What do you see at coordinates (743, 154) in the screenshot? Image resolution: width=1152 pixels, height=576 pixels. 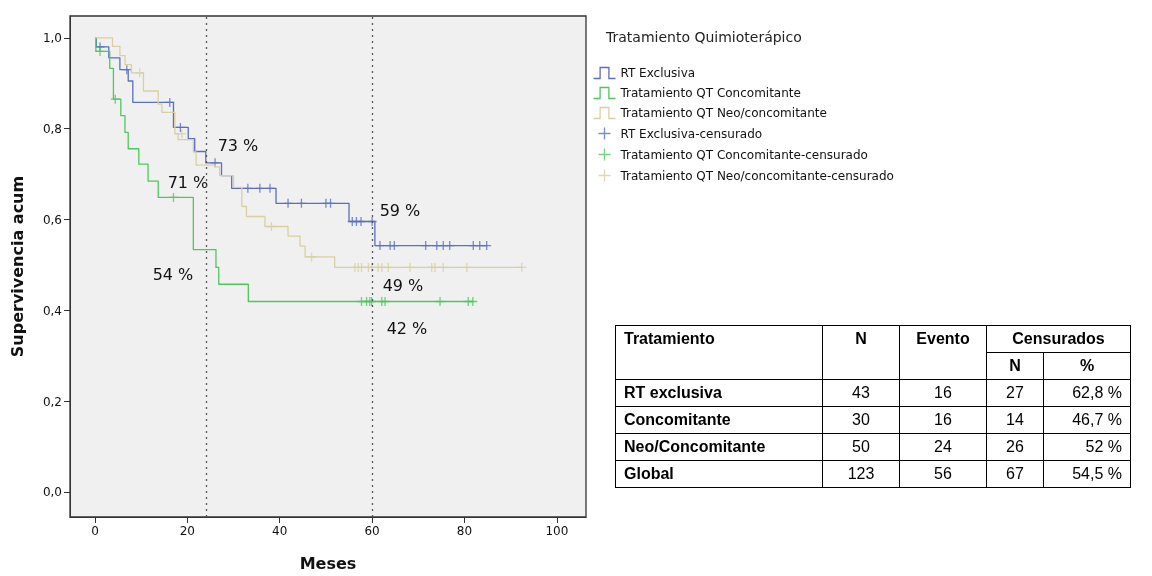 I see `legend-label: Tratamiento QT Concomitante-censurado` at bounding box center [743, 154].